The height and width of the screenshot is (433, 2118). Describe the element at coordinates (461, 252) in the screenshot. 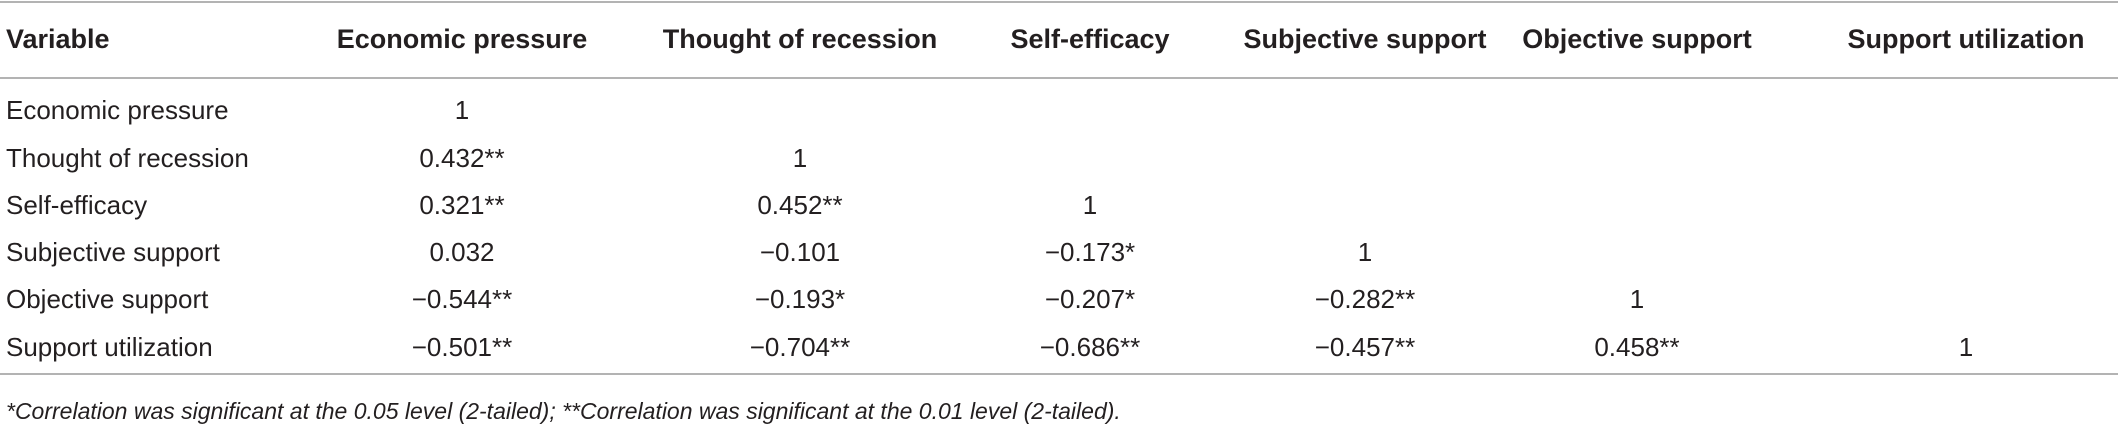

I see `cell: 0.032` at that location.